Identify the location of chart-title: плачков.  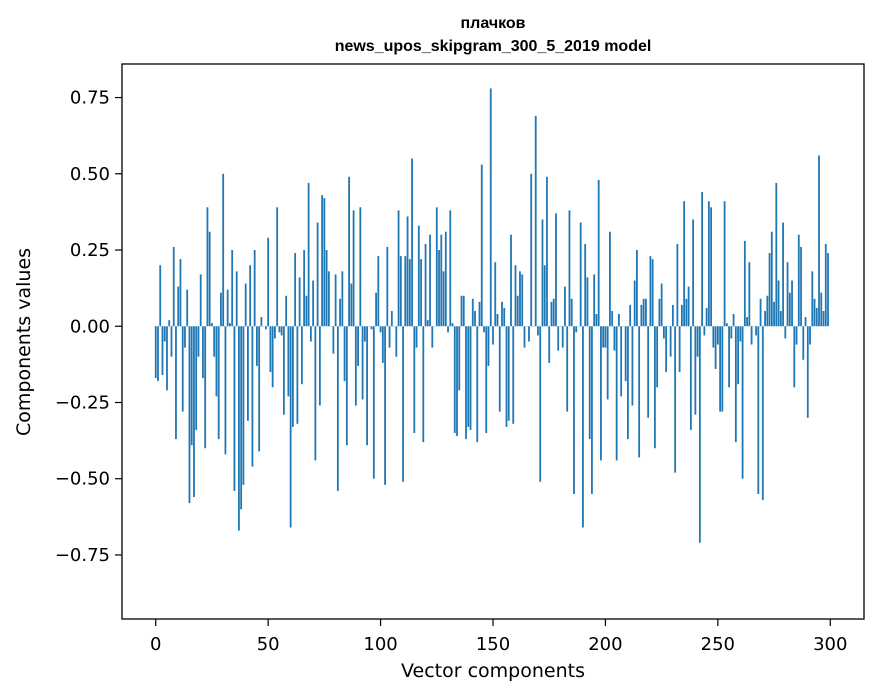
(492, 23).